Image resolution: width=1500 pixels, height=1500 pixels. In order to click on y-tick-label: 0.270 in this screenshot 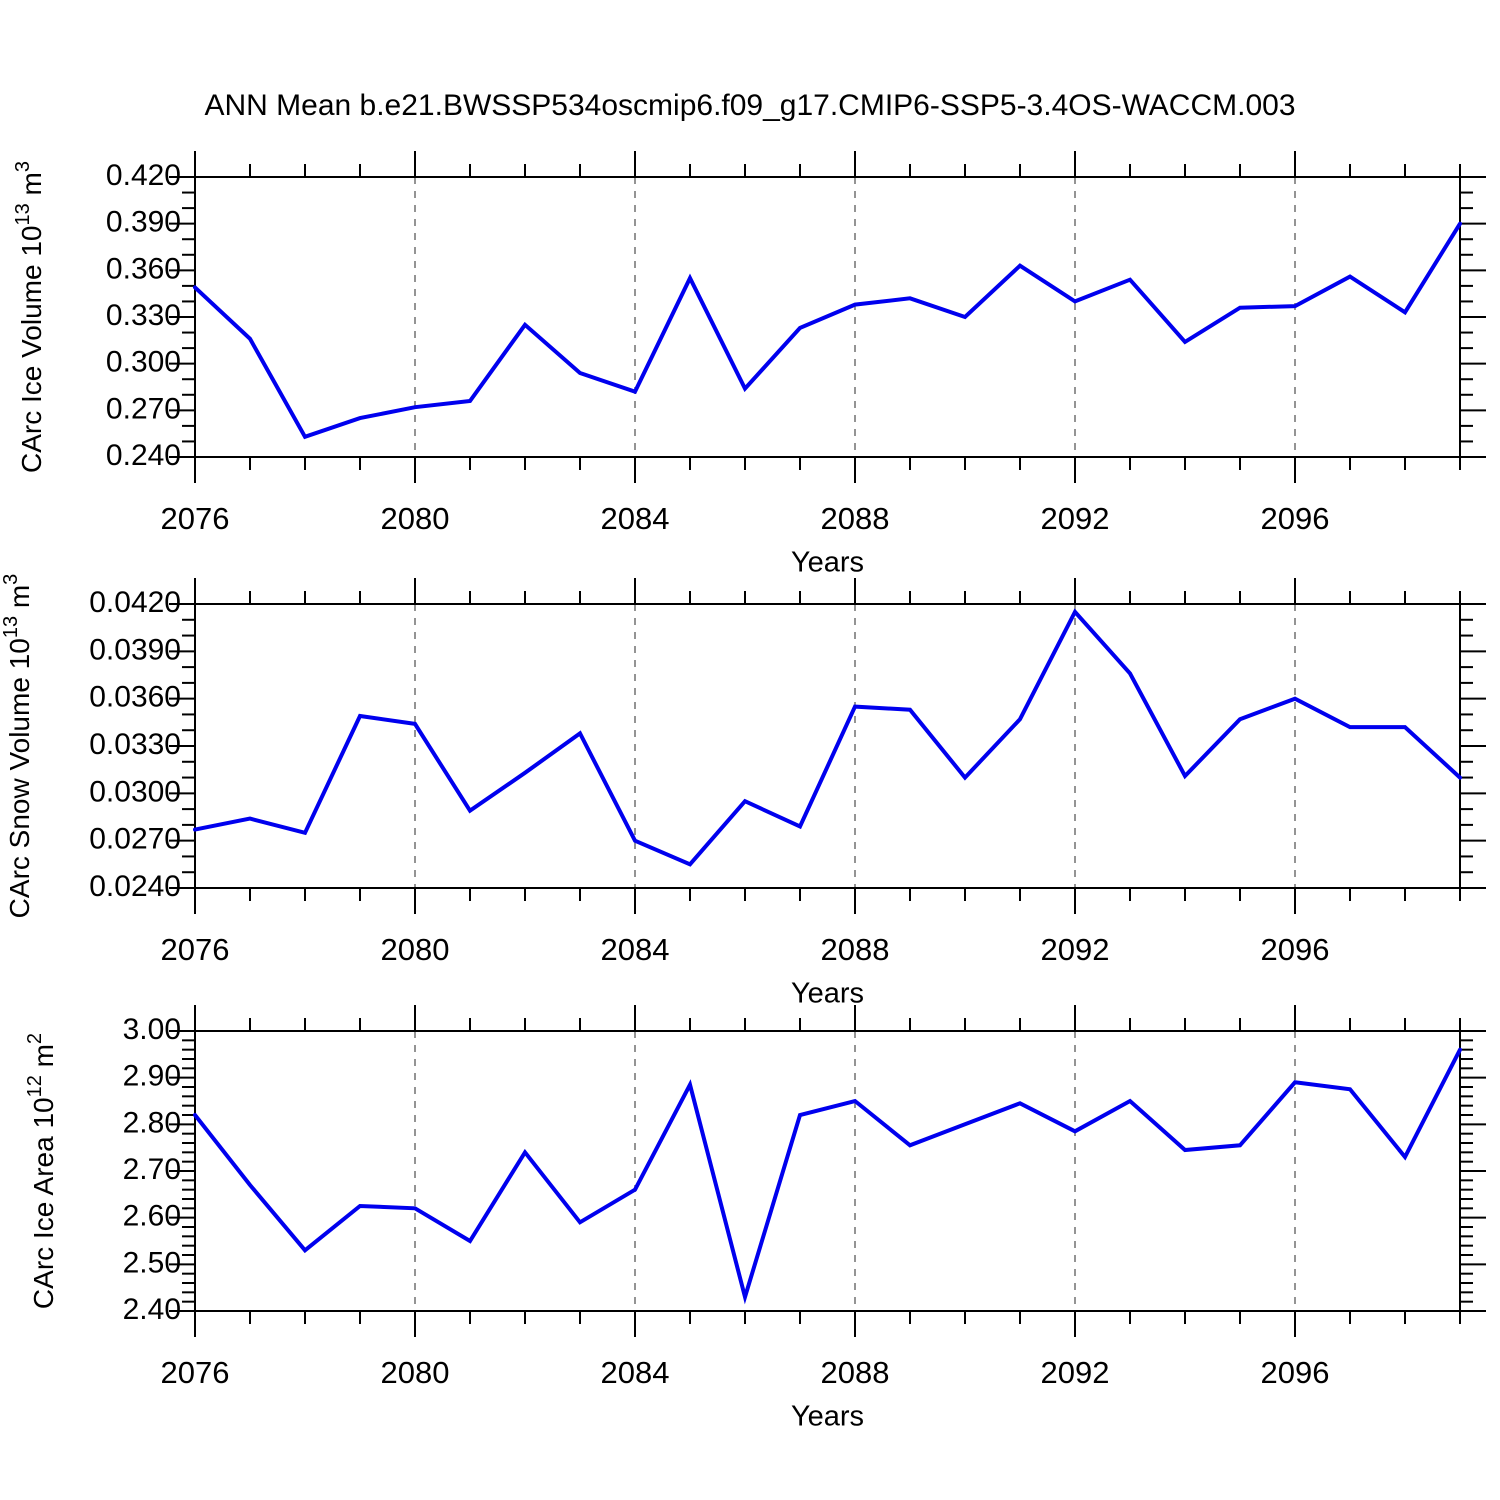, I will do `click(143, 408)`.